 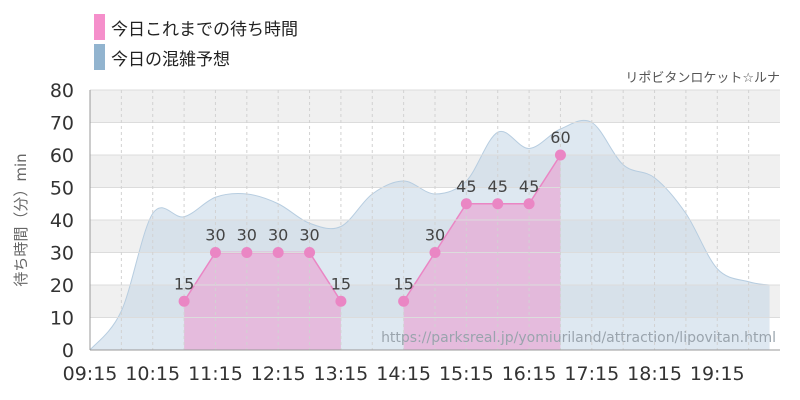 I want to click on chart-credit: リポビタンロケット☆ルナ, so click(x=702, y=78).